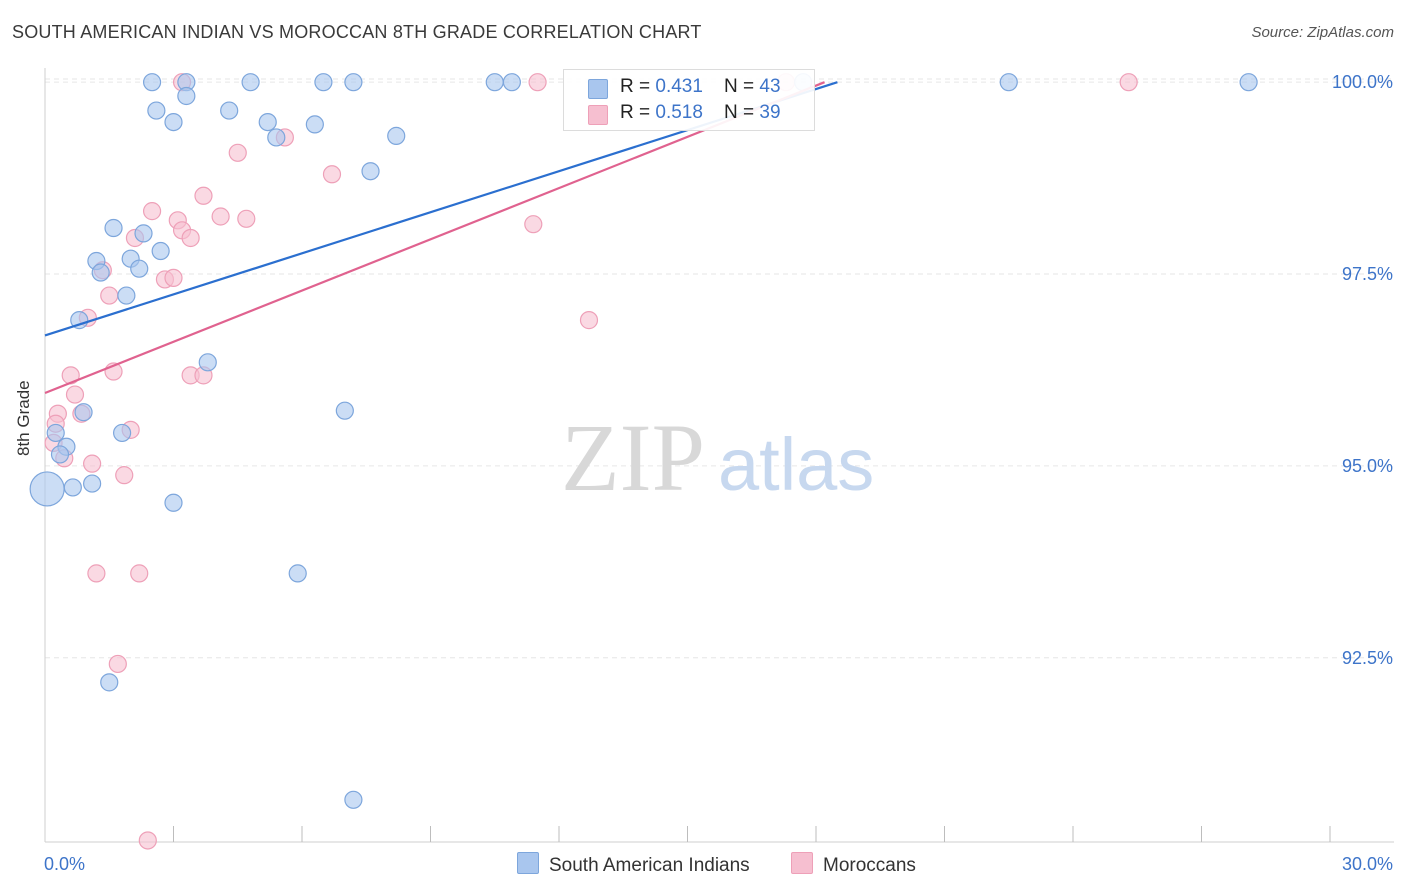  Describe the element at coordinates (1362, 82) in the screenshot. I see `y-tick-label: 100.0%` at that location.